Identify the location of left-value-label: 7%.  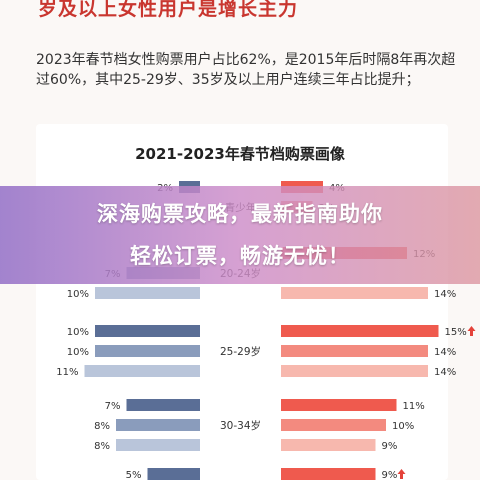
(113, 406).